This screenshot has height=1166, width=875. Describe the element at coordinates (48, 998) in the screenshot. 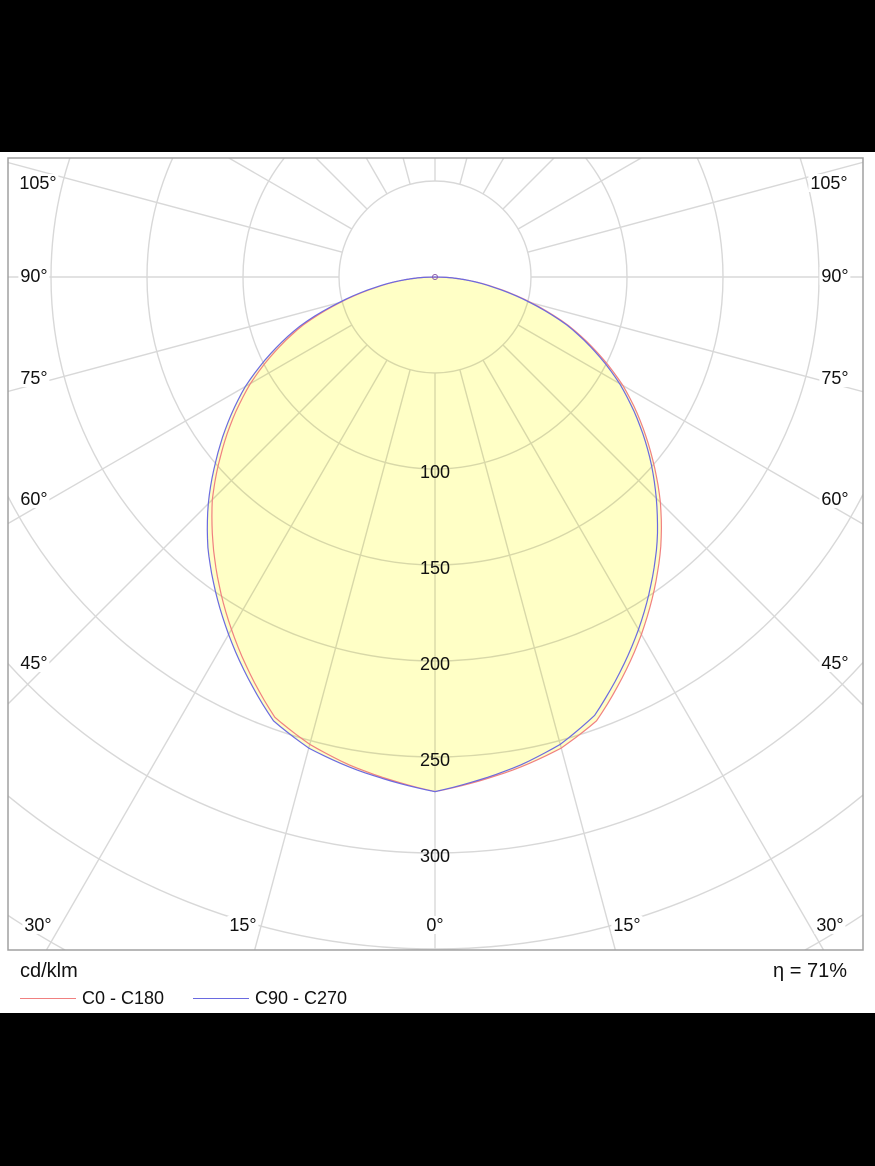

I see `legend-swatch-c0-c180` at that location.